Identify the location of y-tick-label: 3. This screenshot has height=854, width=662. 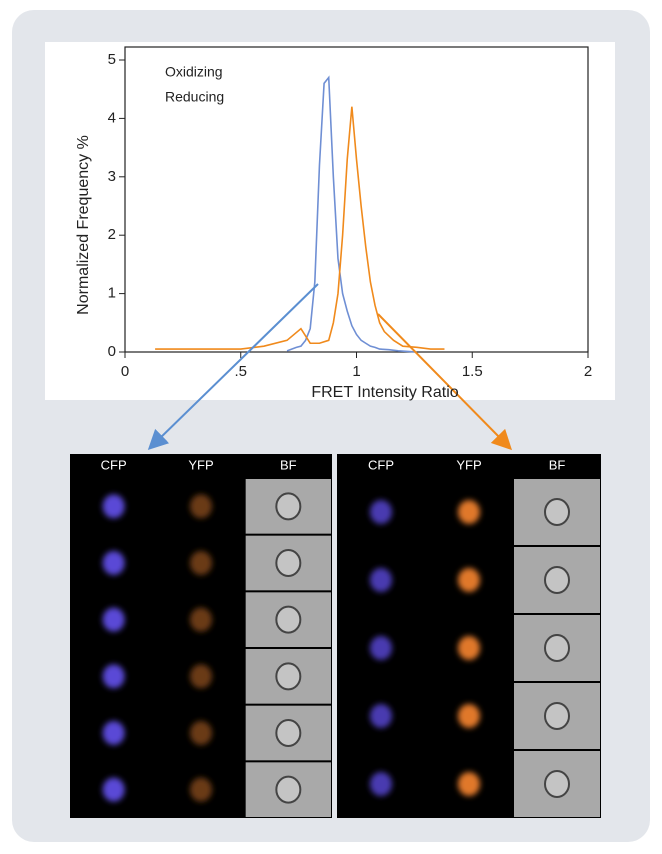
(112, 176).